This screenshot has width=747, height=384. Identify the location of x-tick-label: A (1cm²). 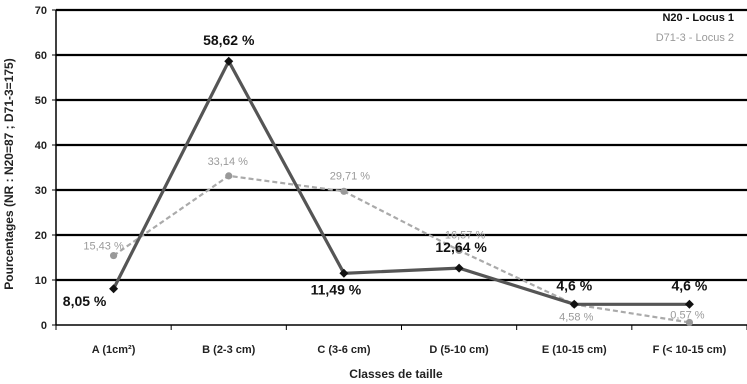
(114, 350).